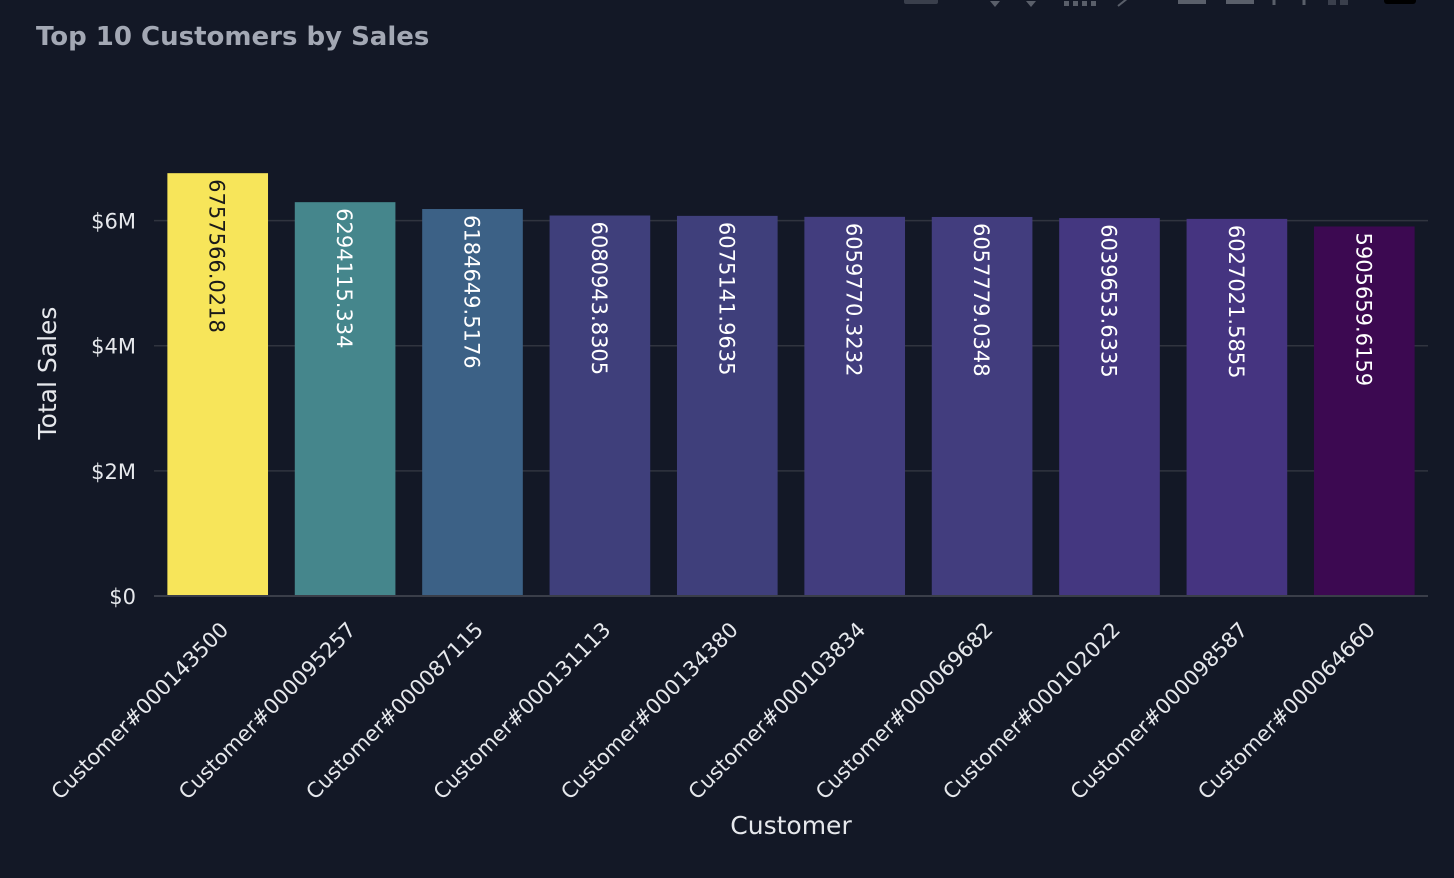 Image resolution: width=1454 pixels, height=878 pixels. What do you see at coordinates (1170, 3) in the screenshot?
I see `chart-modebar` at bounding box center [1170, 3].